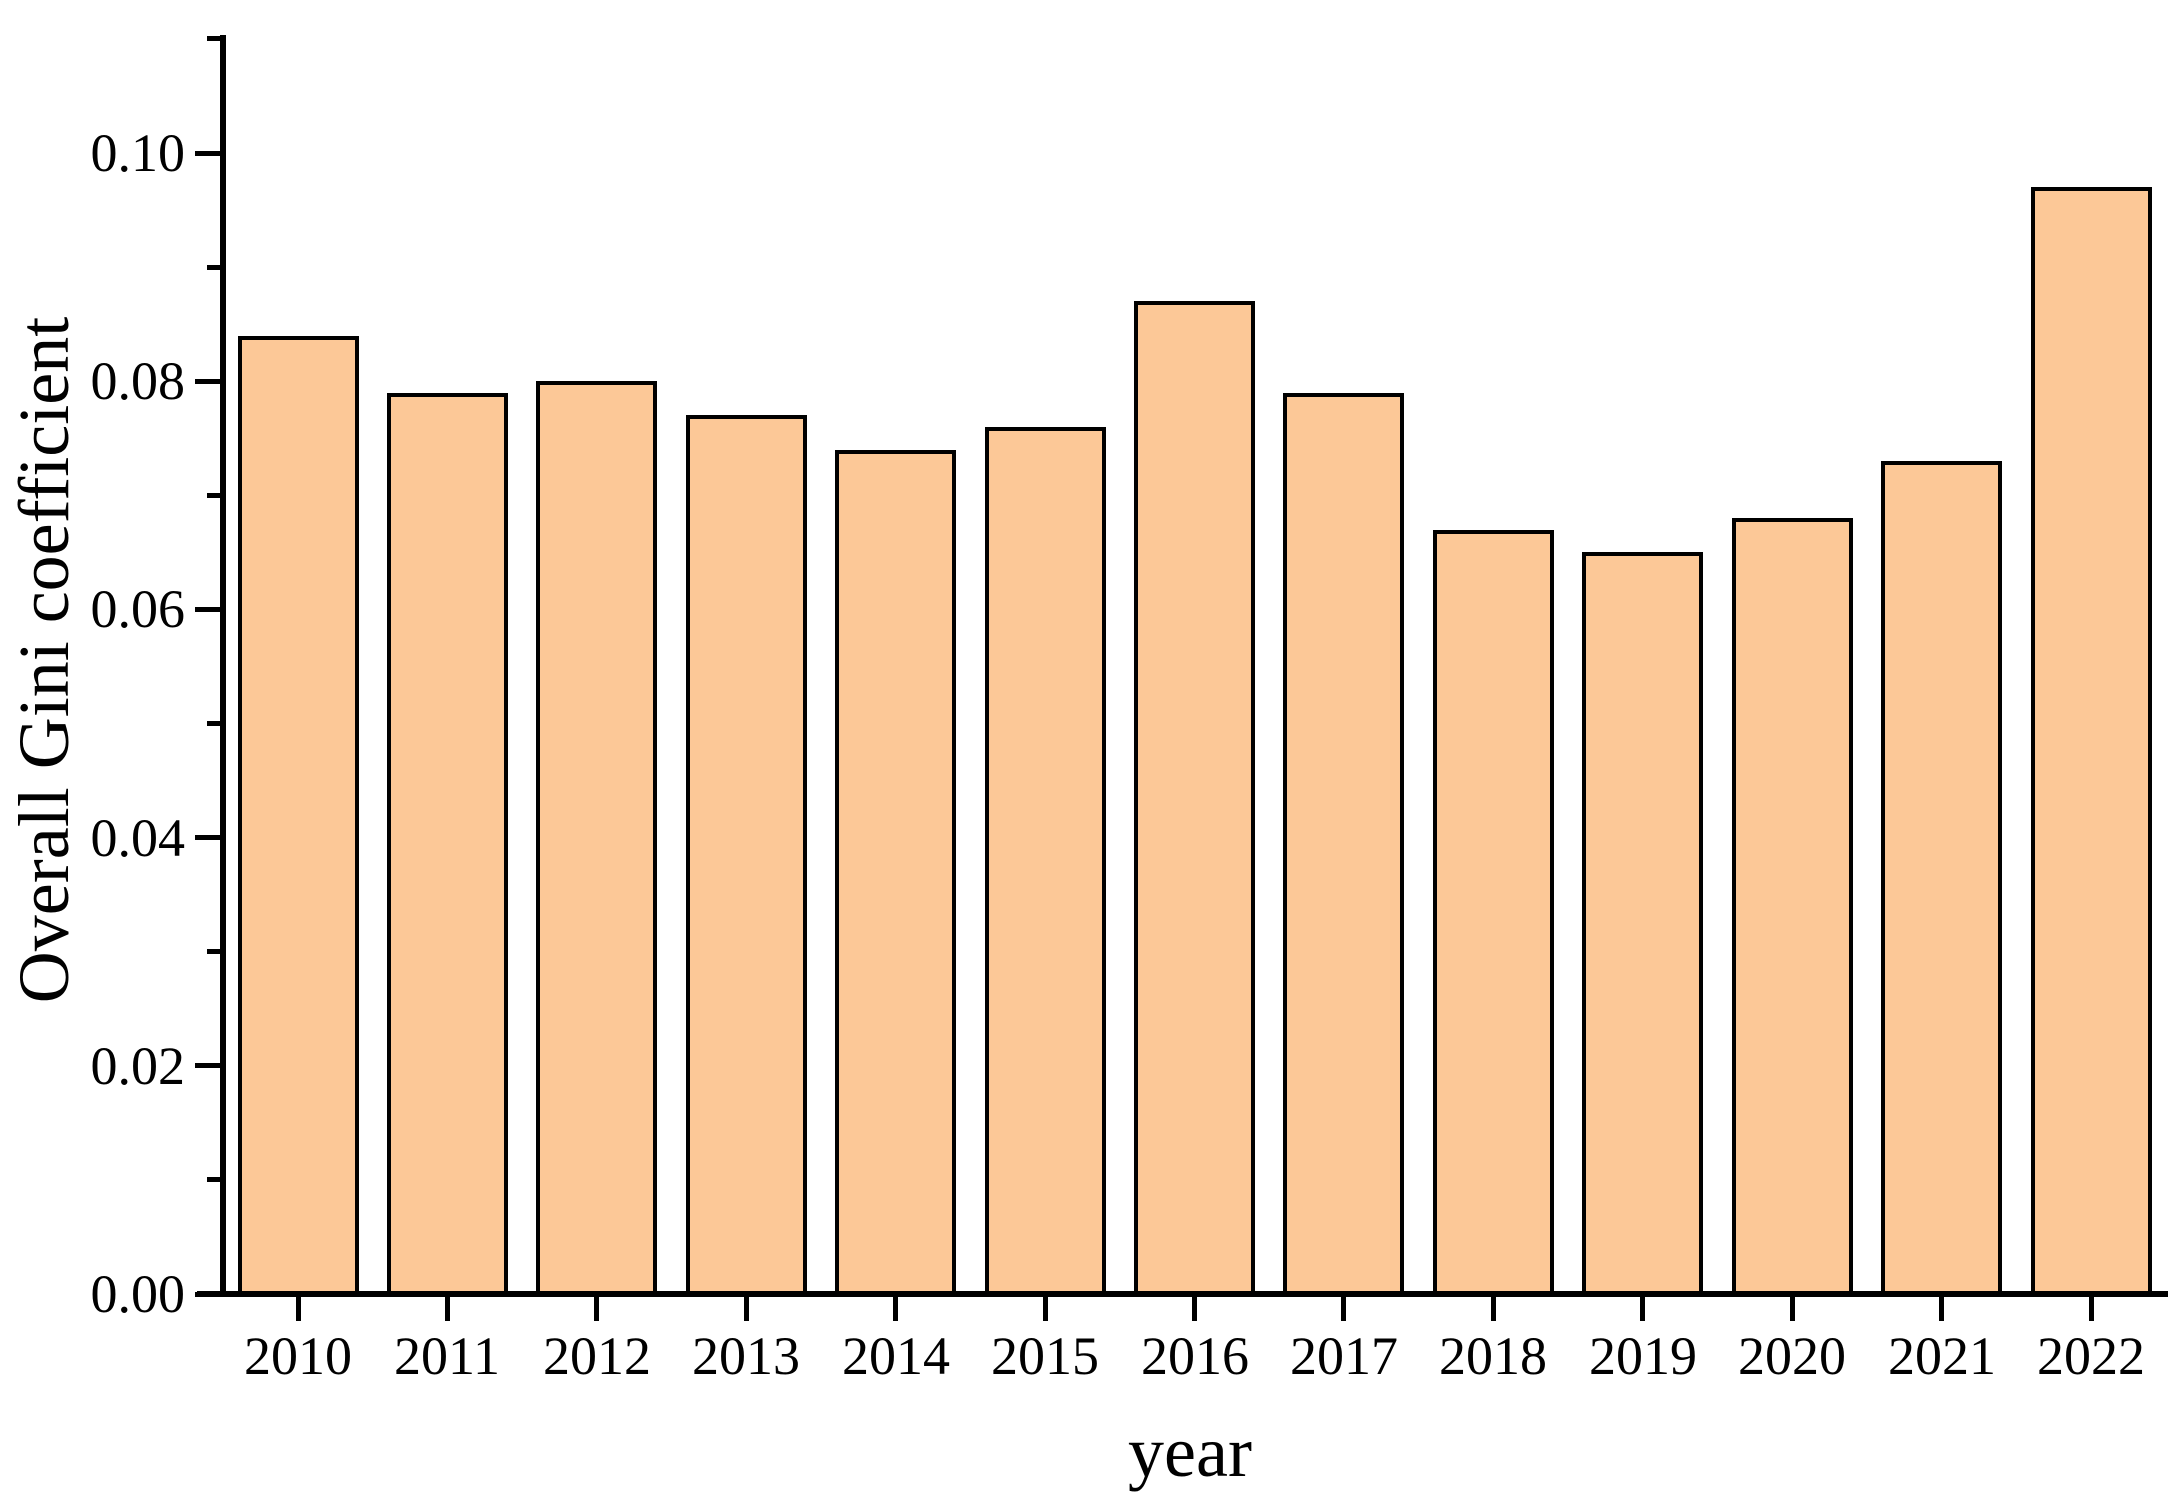 The width and height of the screenshot is (2182, 1507). I want to click on x-tick-2013, so click(746, 1309).